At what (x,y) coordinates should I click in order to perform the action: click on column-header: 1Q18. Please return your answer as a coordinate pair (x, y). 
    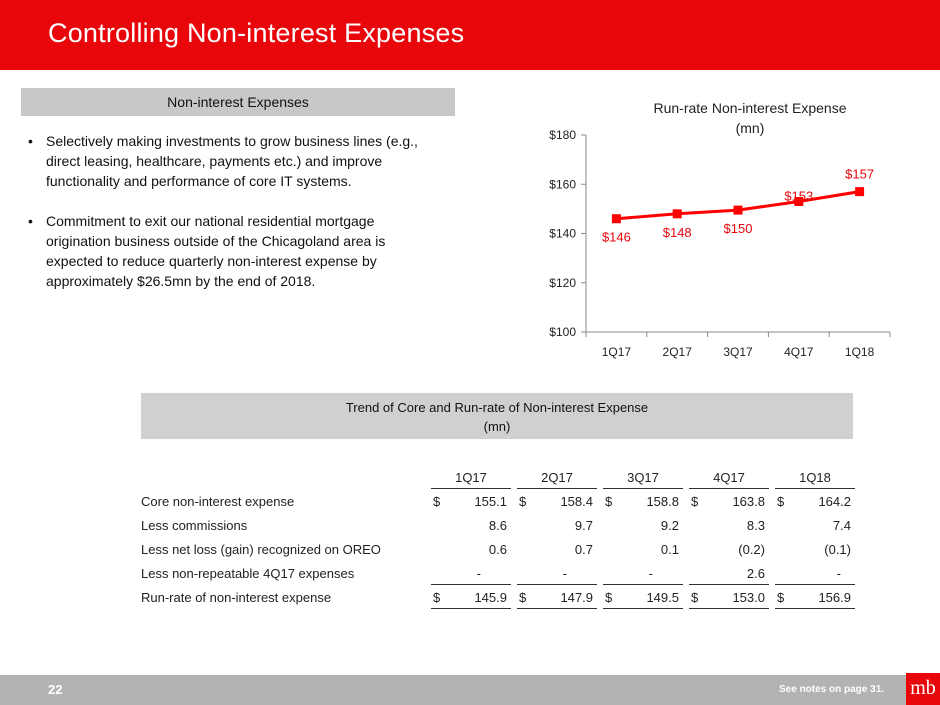
    Looking at the image, I should click on (815, 477).